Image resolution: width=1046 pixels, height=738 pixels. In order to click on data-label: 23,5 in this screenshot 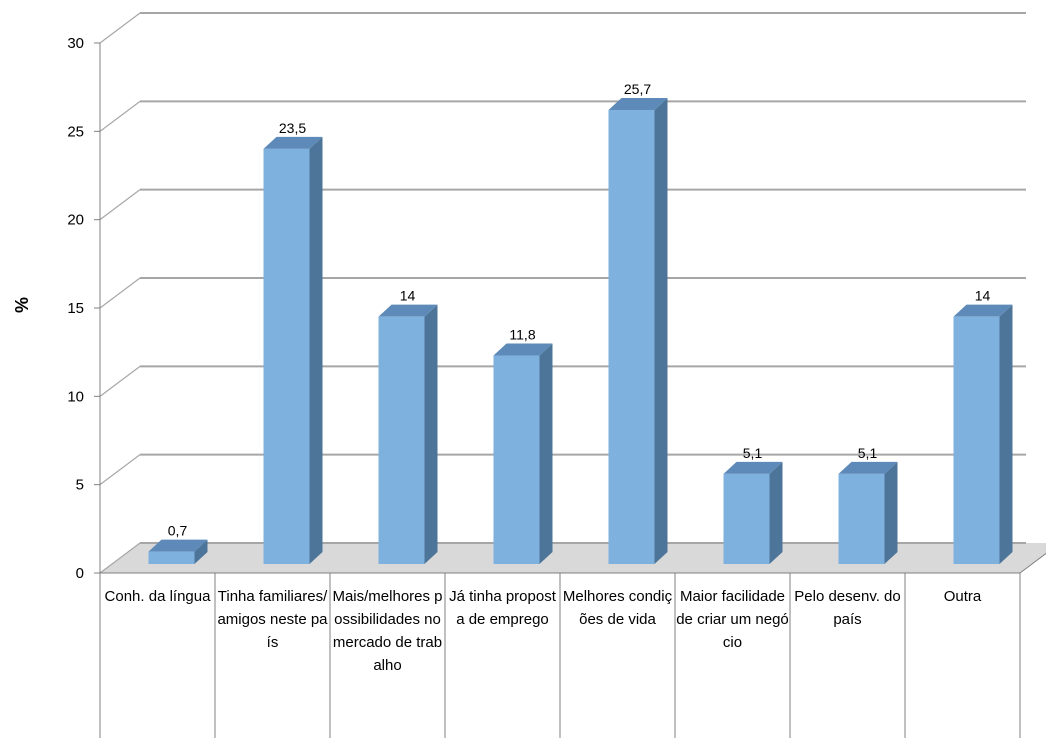, I will do `click(292, 128)`.